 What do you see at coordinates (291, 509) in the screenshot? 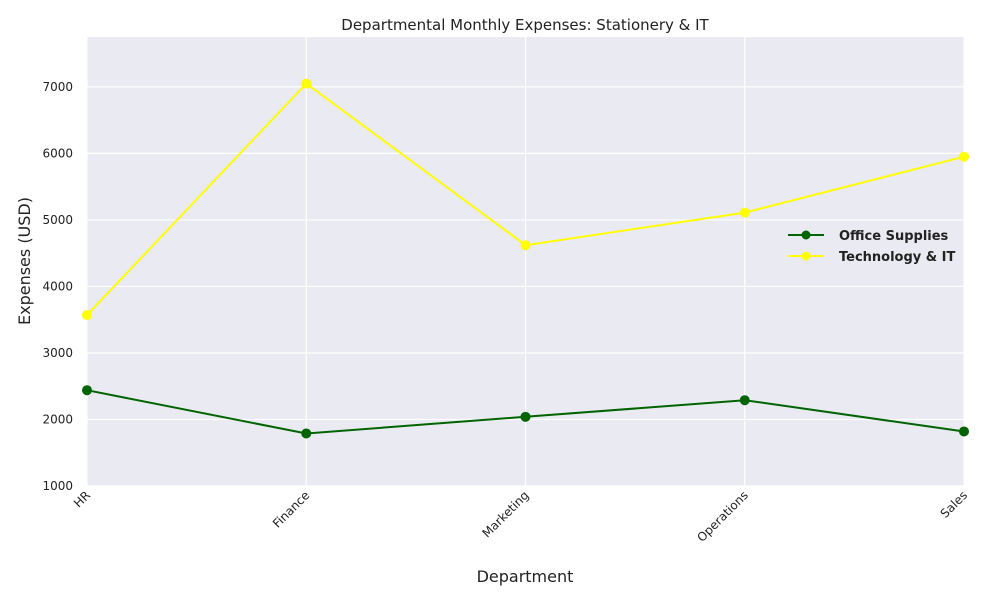
I see `x-tick-label: Finance` at bounding box center [291, 509].